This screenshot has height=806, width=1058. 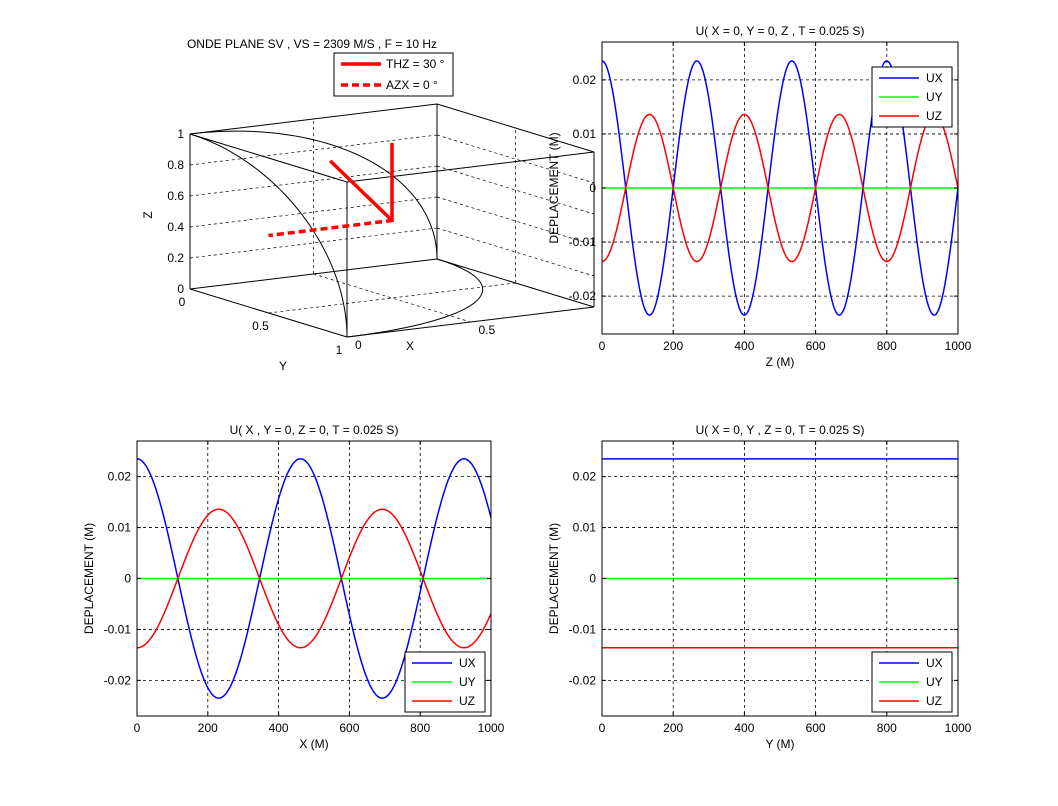 I want to click on series-thz, so click(x=361, y=190).